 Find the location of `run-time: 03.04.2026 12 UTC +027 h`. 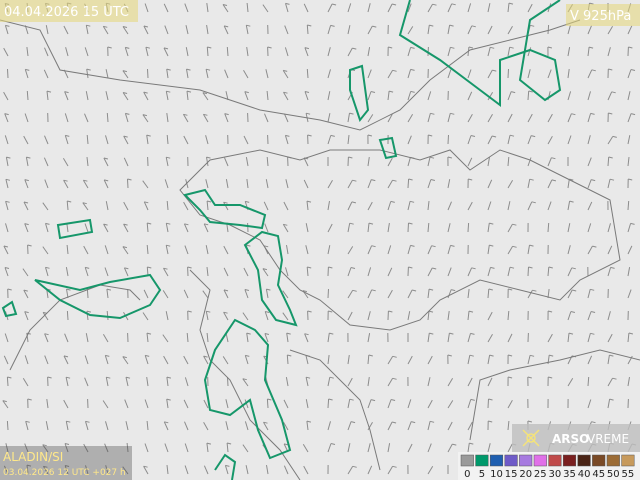

run-time: 03.04.2026 12 UTC +027 h is located at coordinates (64, 473).